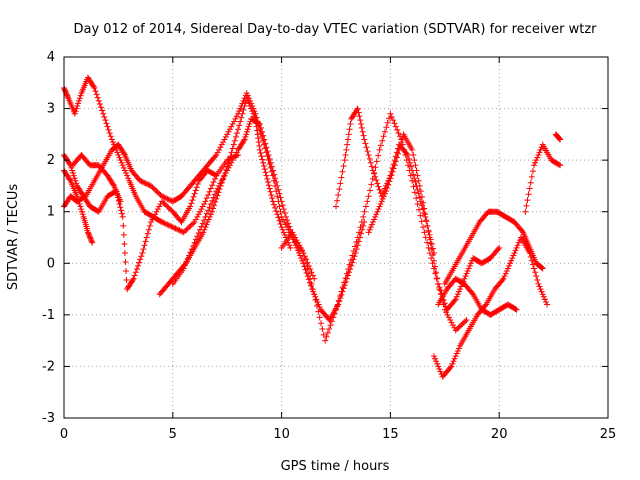 The image size is (640, 480). What do you see at coordinates (390, 434) in the screenshot?
I see `x-tick-label: 15` at bounding box center [390, 434].